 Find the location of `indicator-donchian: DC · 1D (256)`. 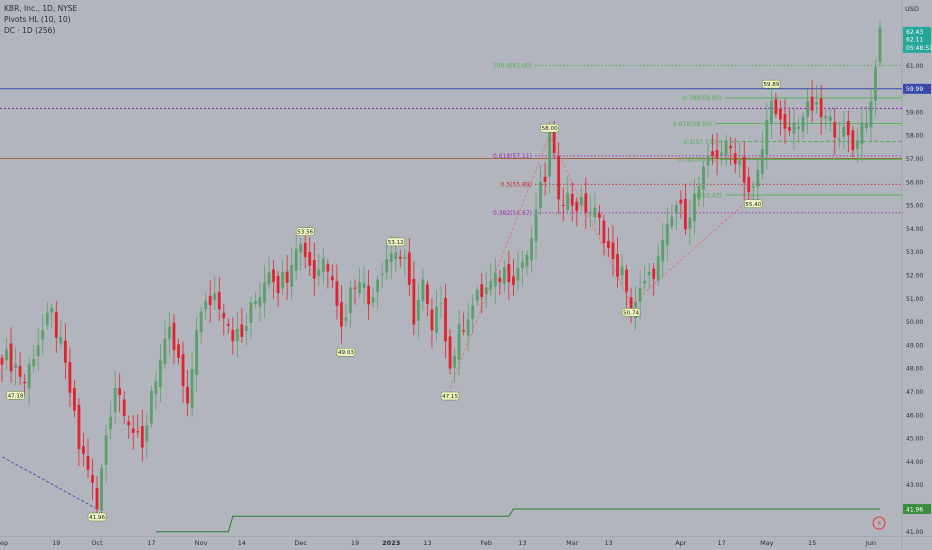

indicator-donchian: DC · 1D (256) is located at coordinates (30, 30).